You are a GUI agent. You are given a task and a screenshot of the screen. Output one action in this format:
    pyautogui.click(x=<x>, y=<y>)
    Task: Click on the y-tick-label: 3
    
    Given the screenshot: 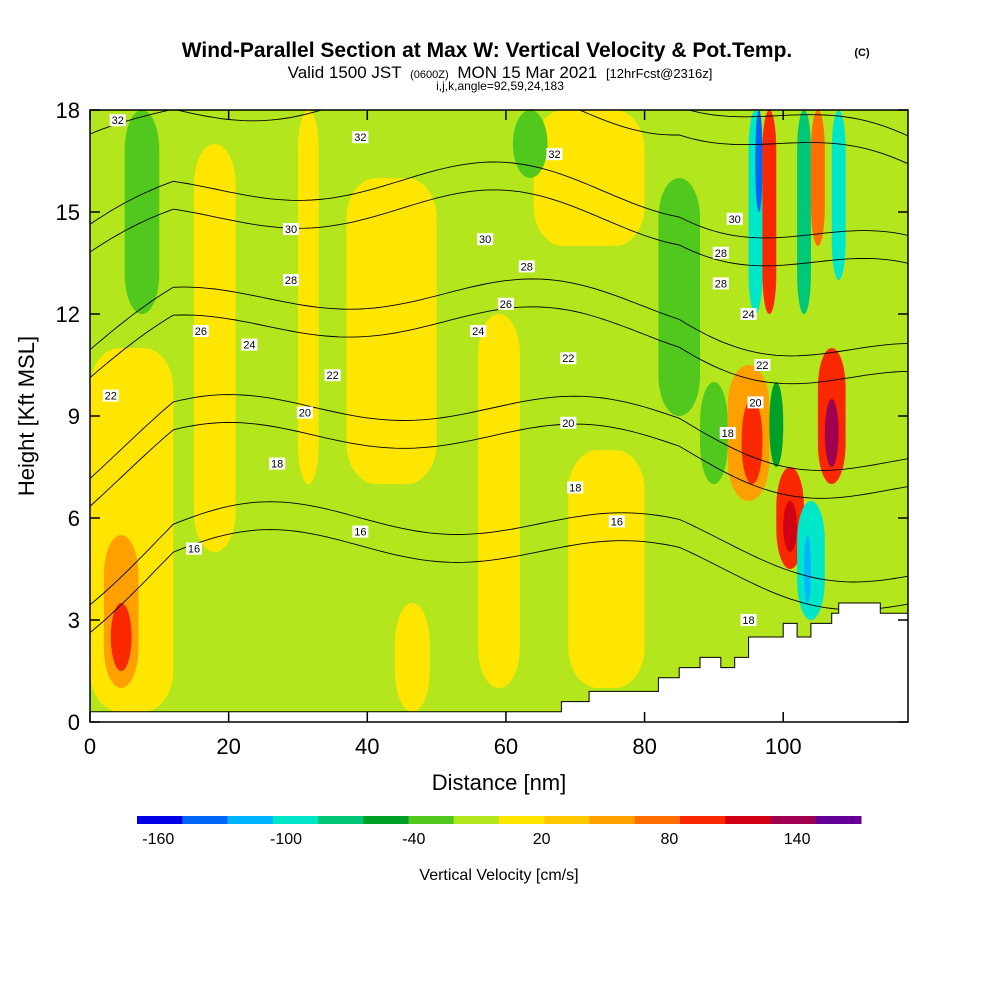 What is the action you would take?
    pyautogui.click(x=74, y=620)
    